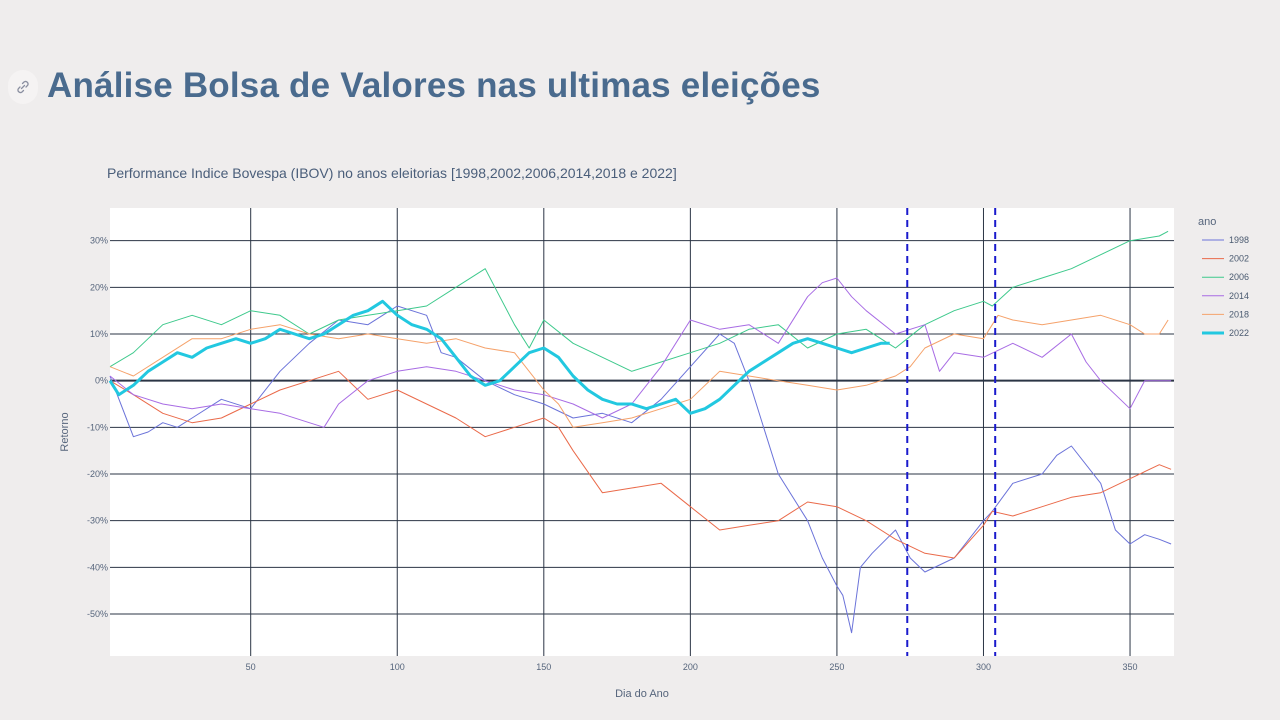 Image resolution: width=1280 pixels, height=720 pixels. What do you see at coordinates (1225, 333) in the screenshot?
I see `legend-item-2022: 2022` at bounding box center [1225, 333].